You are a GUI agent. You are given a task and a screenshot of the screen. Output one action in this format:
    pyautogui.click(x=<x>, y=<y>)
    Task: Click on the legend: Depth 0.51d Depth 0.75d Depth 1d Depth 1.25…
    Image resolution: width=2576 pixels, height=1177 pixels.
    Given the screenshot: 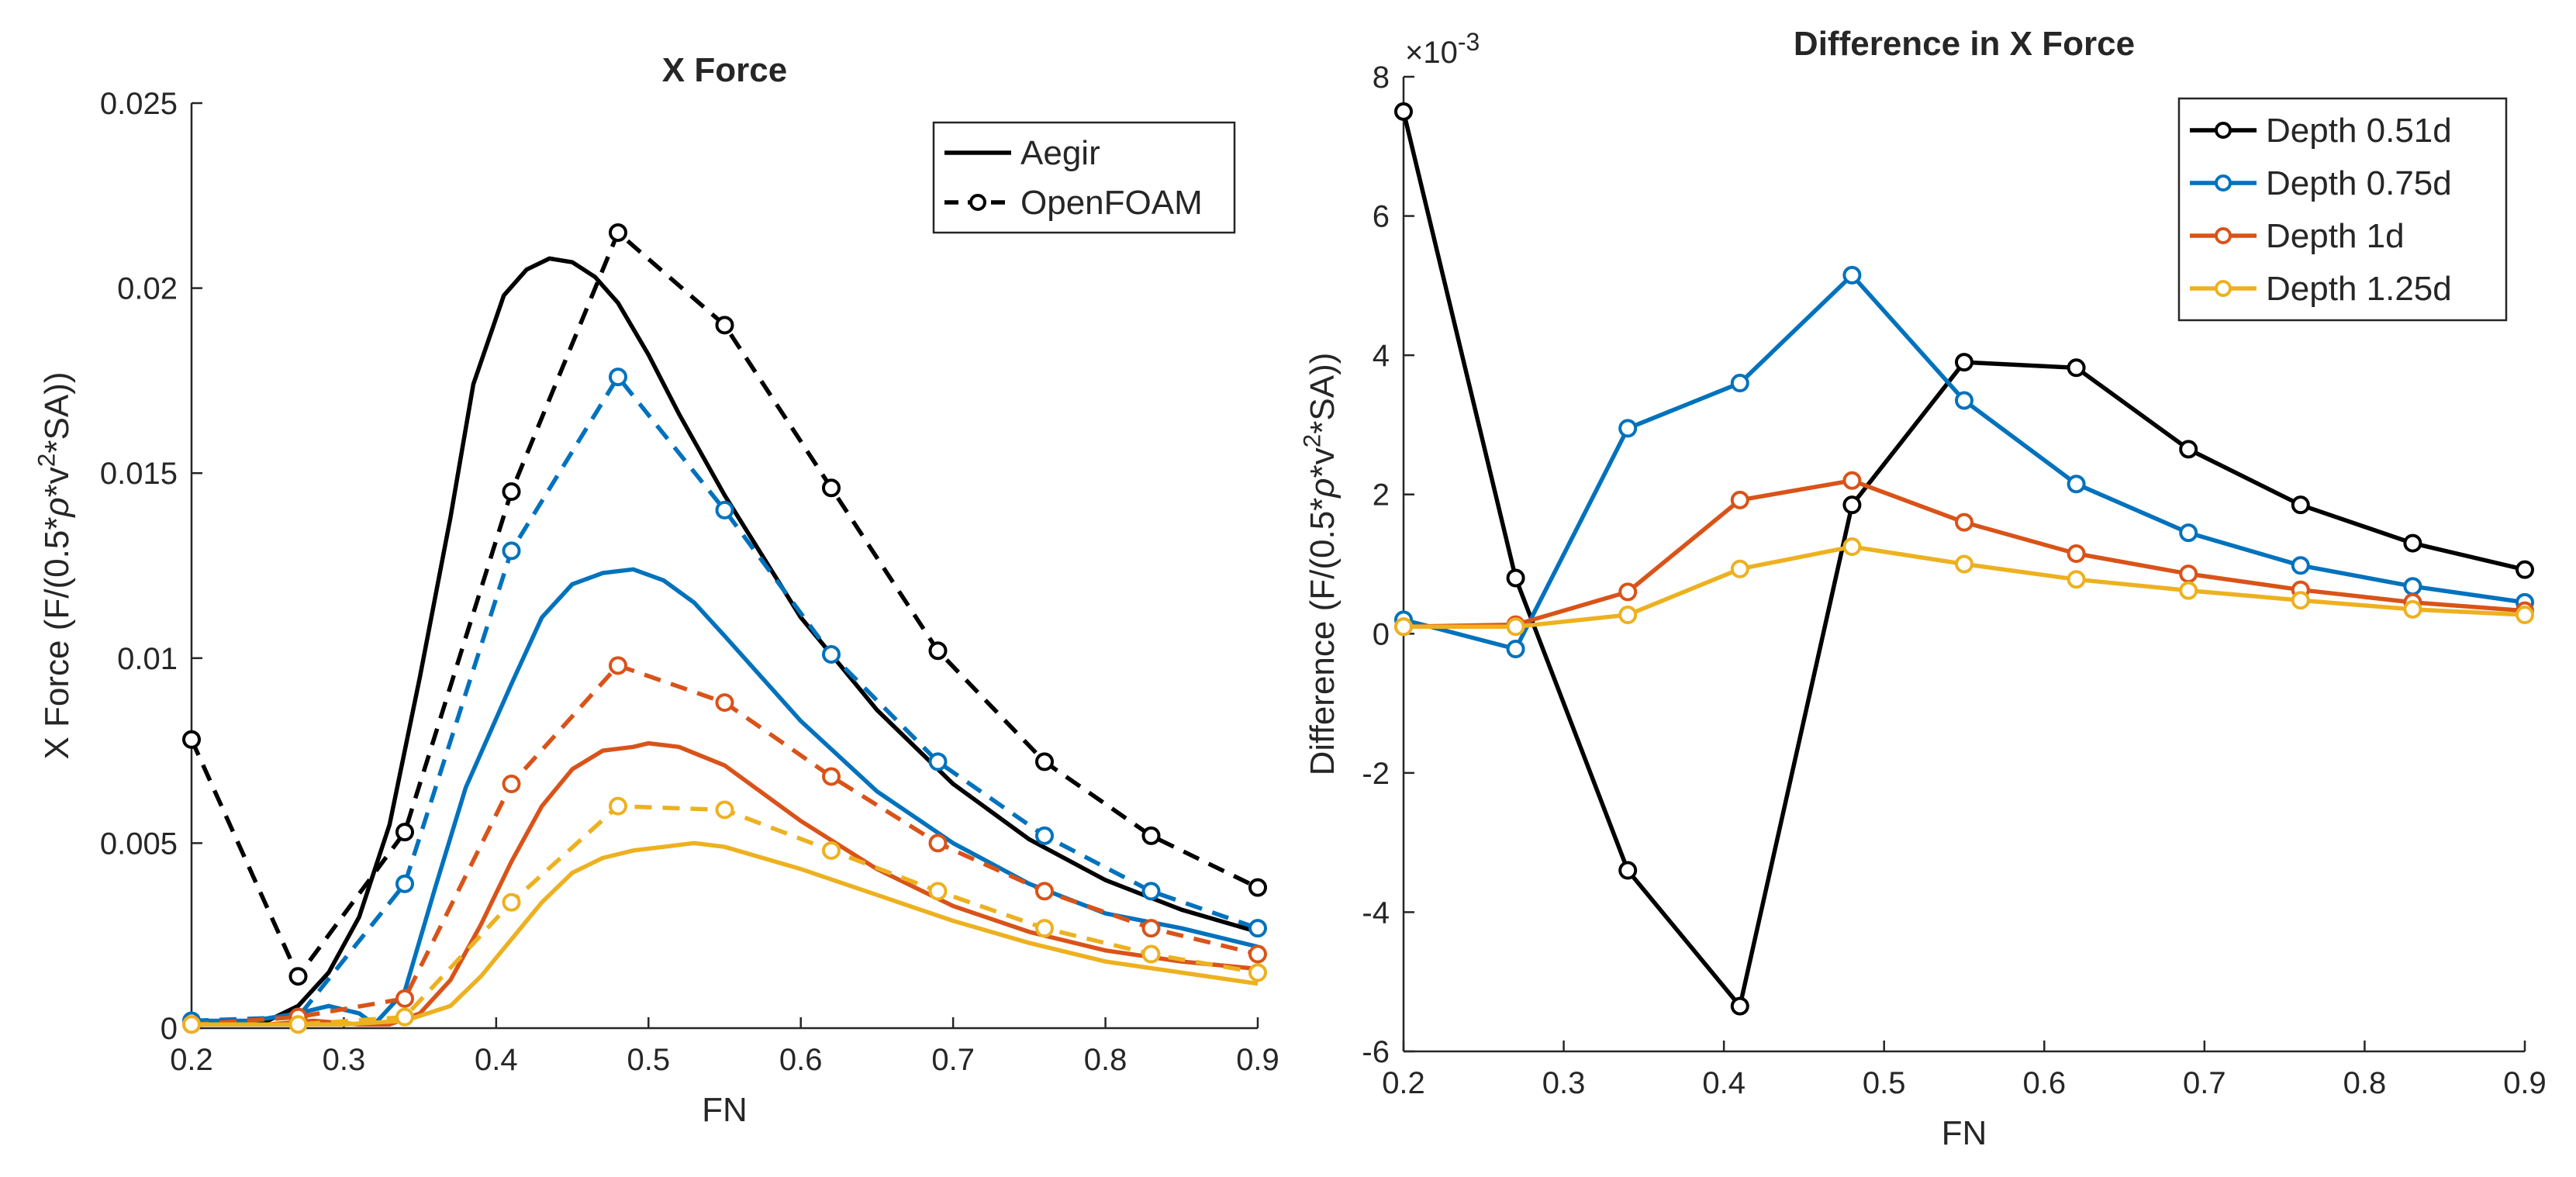 What is the action you would take?
    pyautogui.click(x=2342, y=209)
    